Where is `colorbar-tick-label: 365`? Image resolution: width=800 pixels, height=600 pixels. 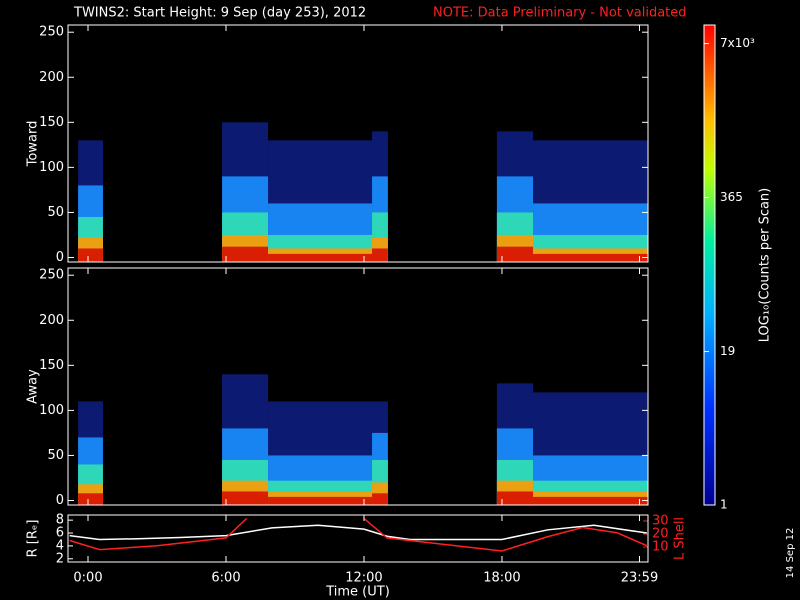
colorbar-tick-label: 365 is located at coordinates (731, 197).